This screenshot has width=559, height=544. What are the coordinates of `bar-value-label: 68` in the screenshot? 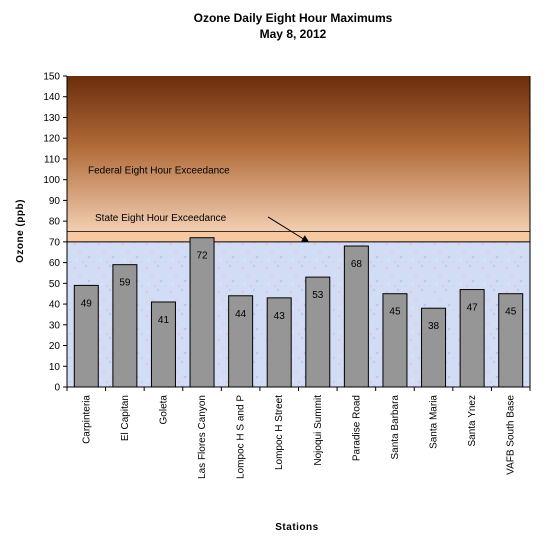 It's located at (357, 264).